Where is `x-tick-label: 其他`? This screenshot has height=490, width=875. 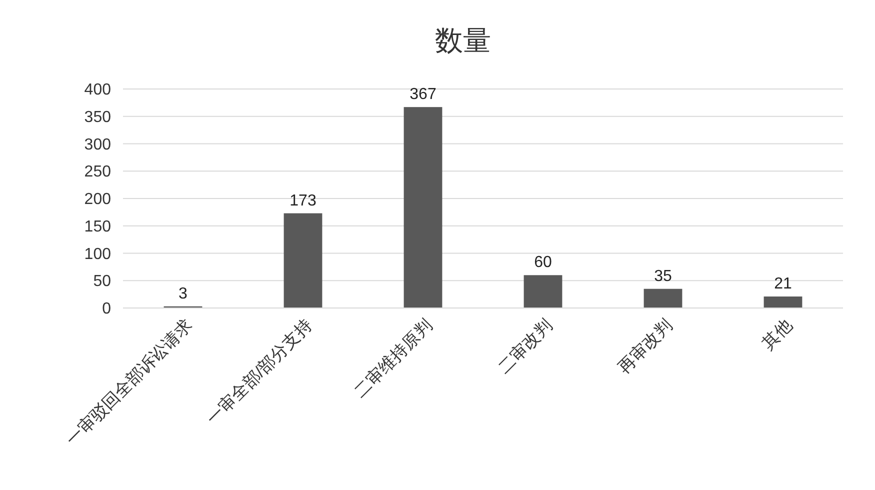 x-tick-label: 其他 is located at coordinates (777, 335).